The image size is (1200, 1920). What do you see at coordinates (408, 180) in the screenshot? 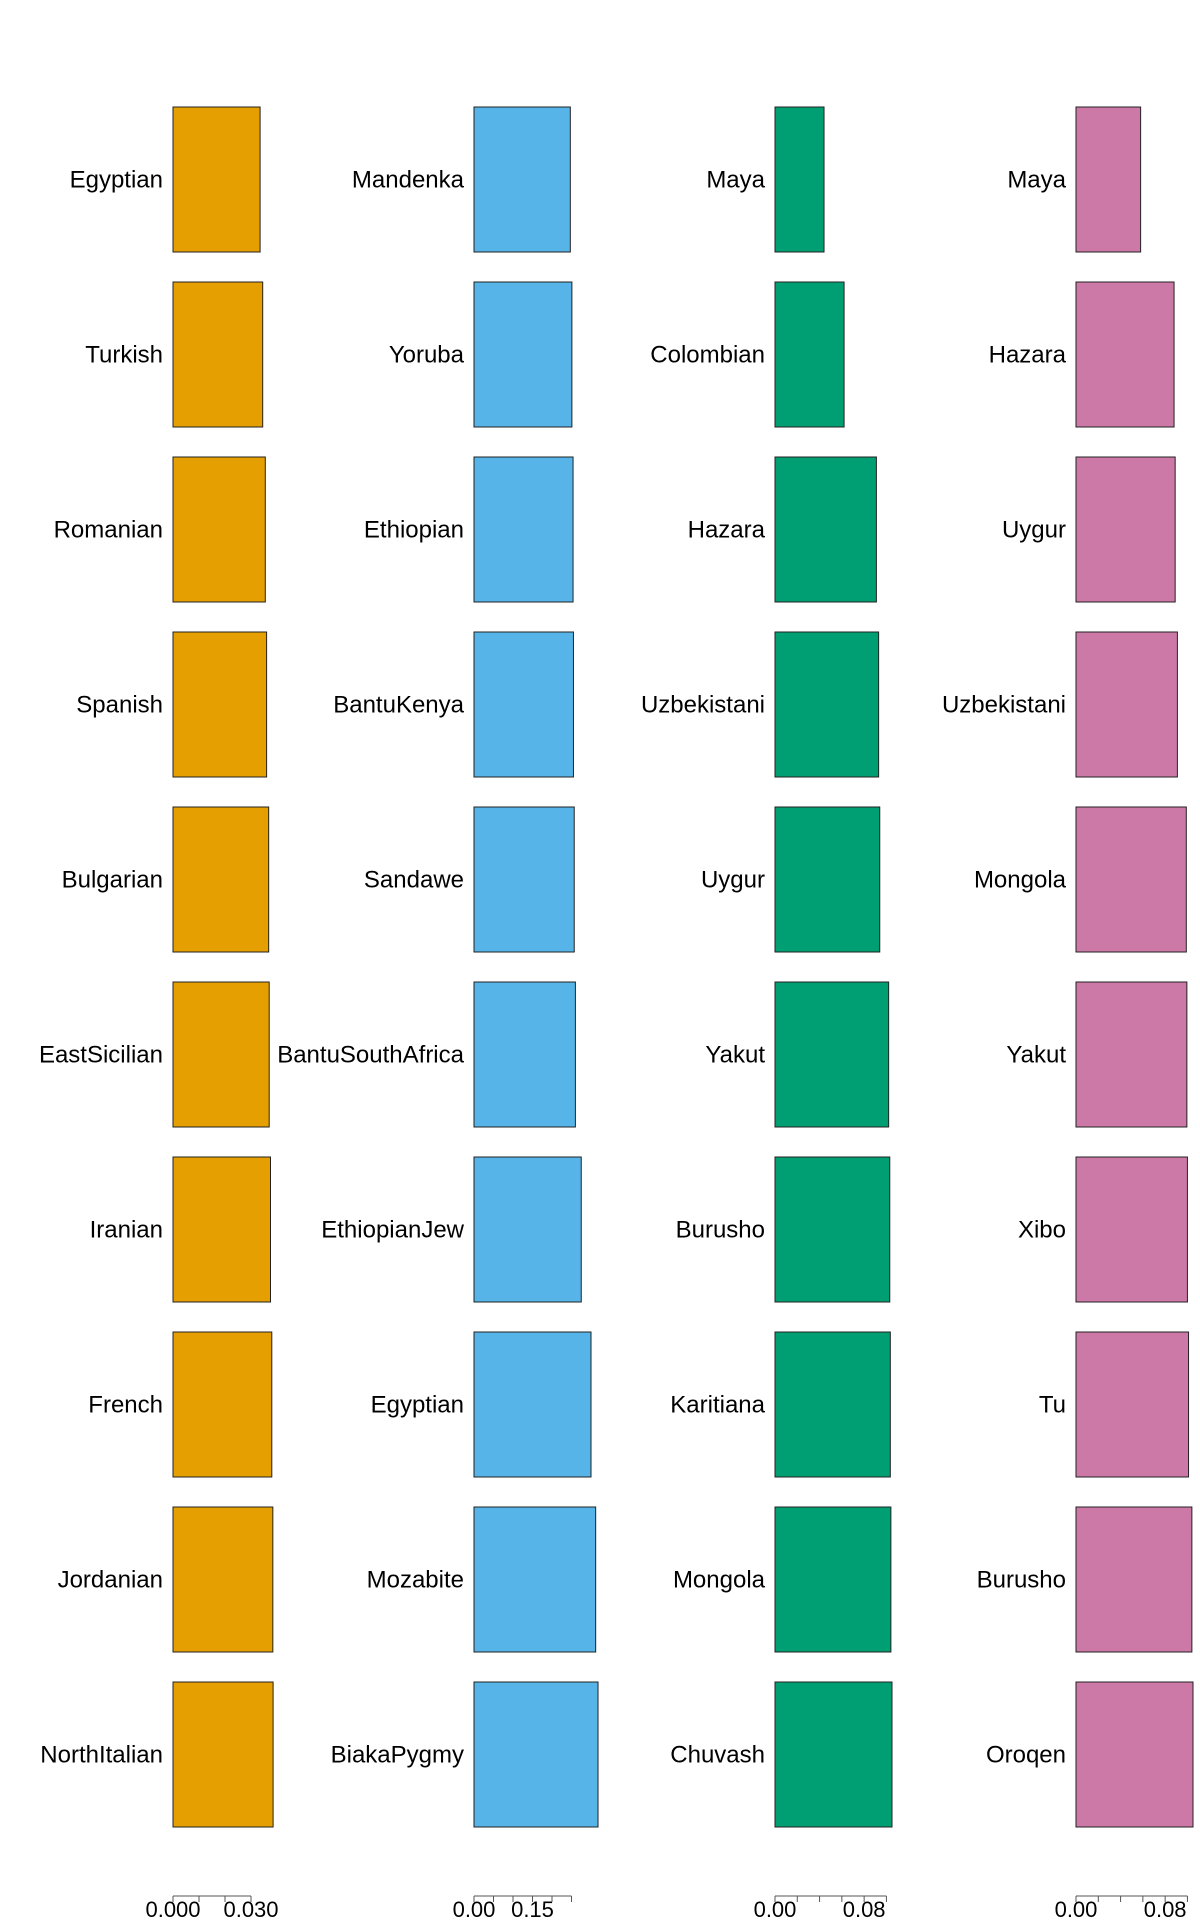
I see `category-label: Mandenka` at bounding box center [408, 180].